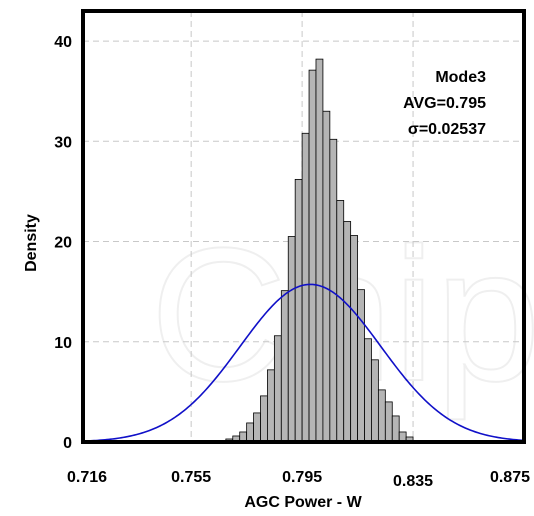 The image size is (534, 516). I want to click on x-tick-label: 0.835, so click(413, 481).